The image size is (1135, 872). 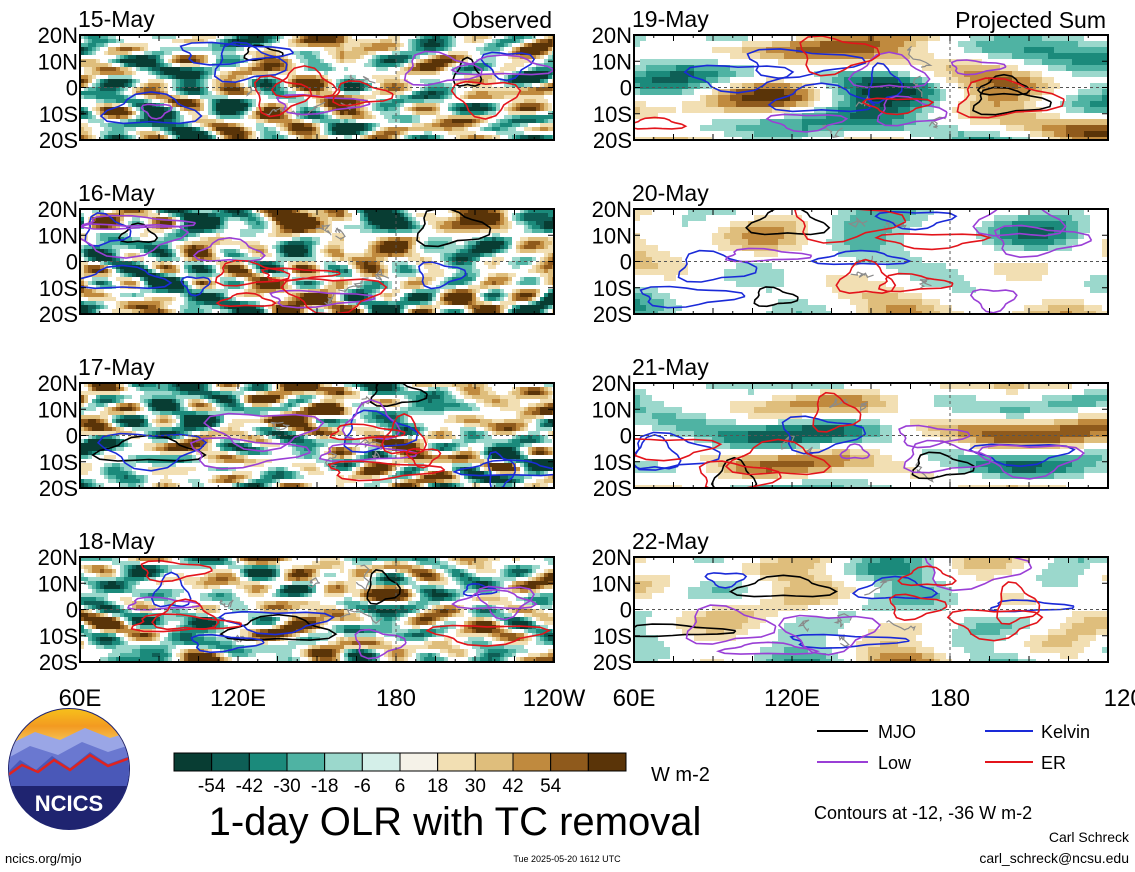 I want to click on x-axis-labels-right: 60E 120E 180 120W, so click(x=874, y=698).